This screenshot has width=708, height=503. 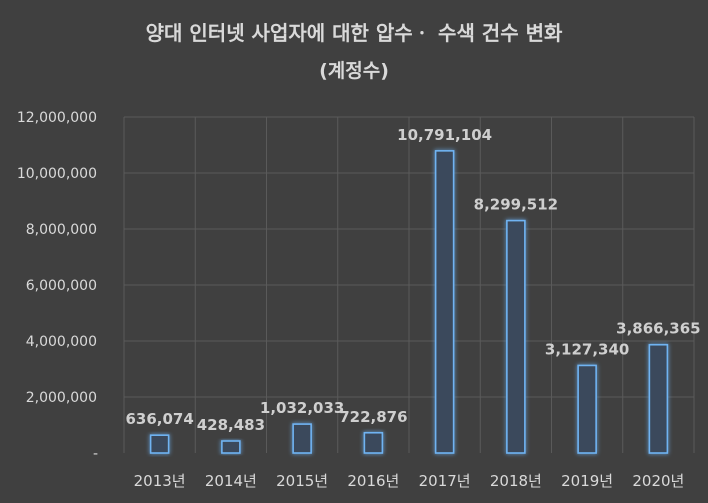 What do you see at coordinates (95, 454) in the screenshot?
I see `y-tick-label: -` at bounding box center [95, 454].